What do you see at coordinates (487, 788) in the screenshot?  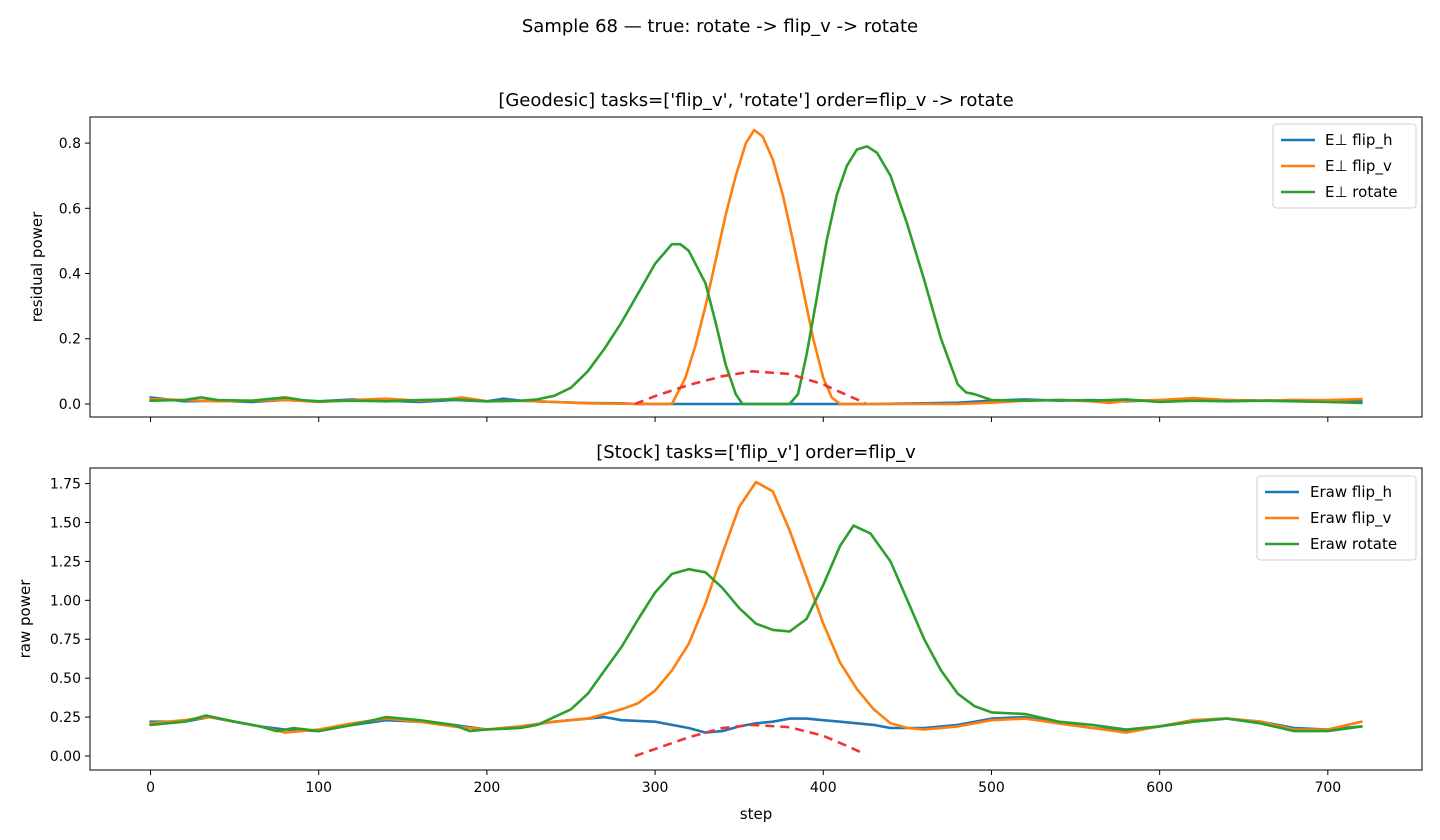 I see `stock-x-tick-label: 200` at bounding box center [487, 788].